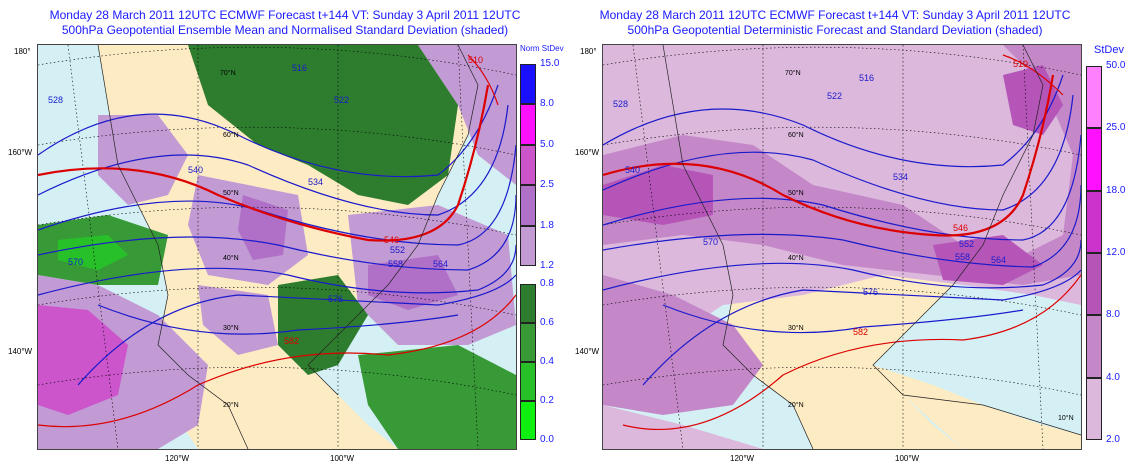 This screenshot has width=1139, height=470. What do you see at coordinates (587, 351) in the screenshot?
I see `right-lat-140w: 140°W` at bounding box center [587, 351].